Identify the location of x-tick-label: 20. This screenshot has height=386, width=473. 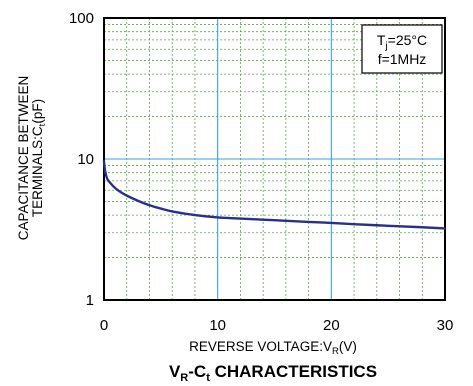
(331, 325).